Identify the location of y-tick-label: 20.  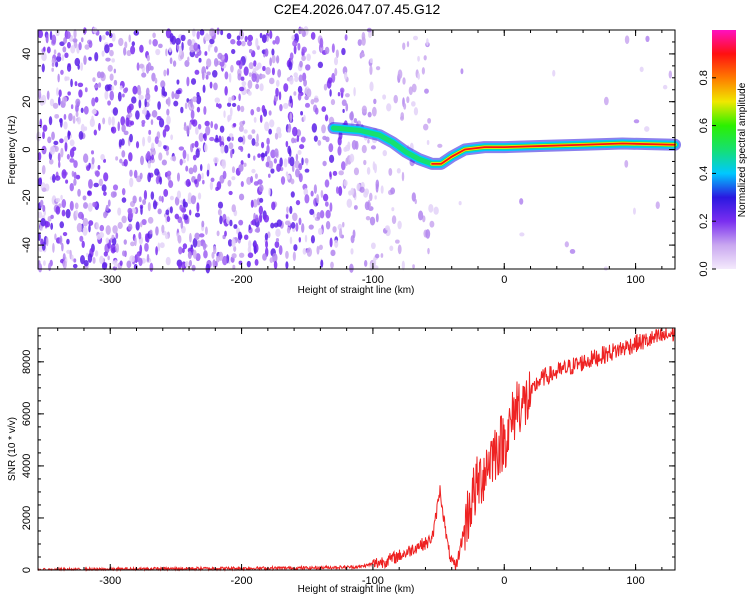
(27, 102).